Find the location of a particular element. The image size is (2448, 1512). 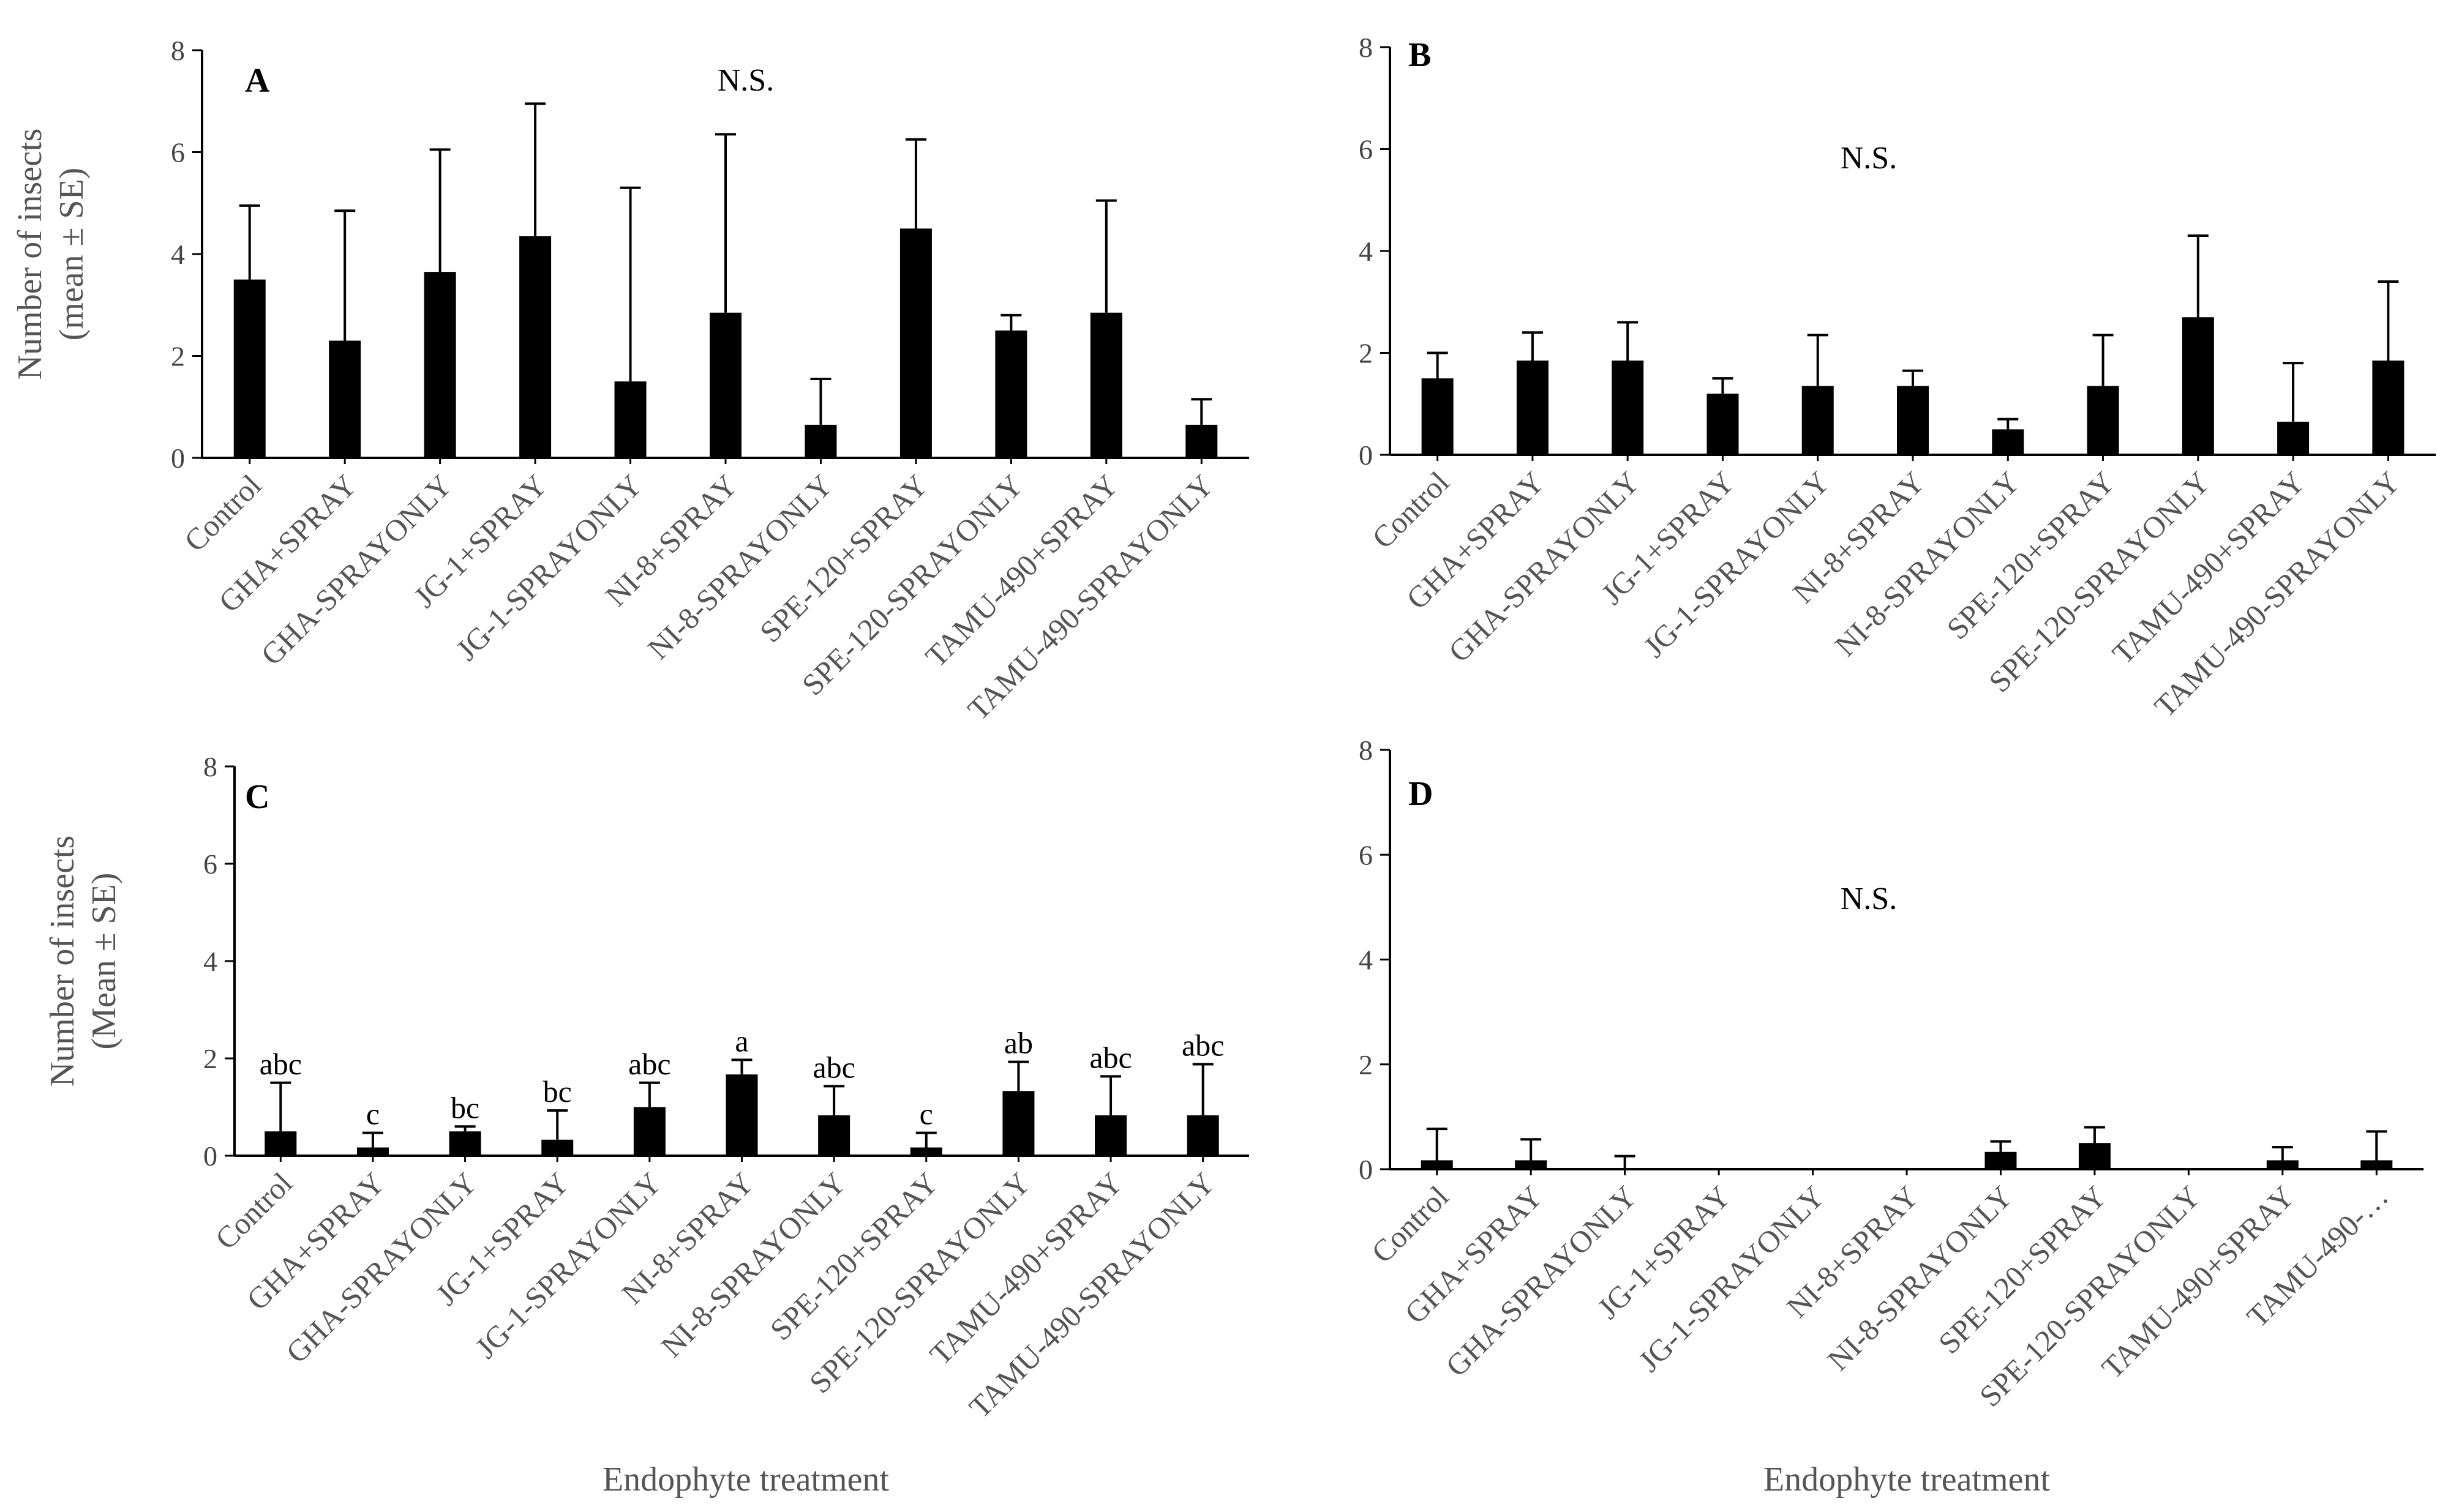

panel-label: B is located at coordinates (1419, 55).